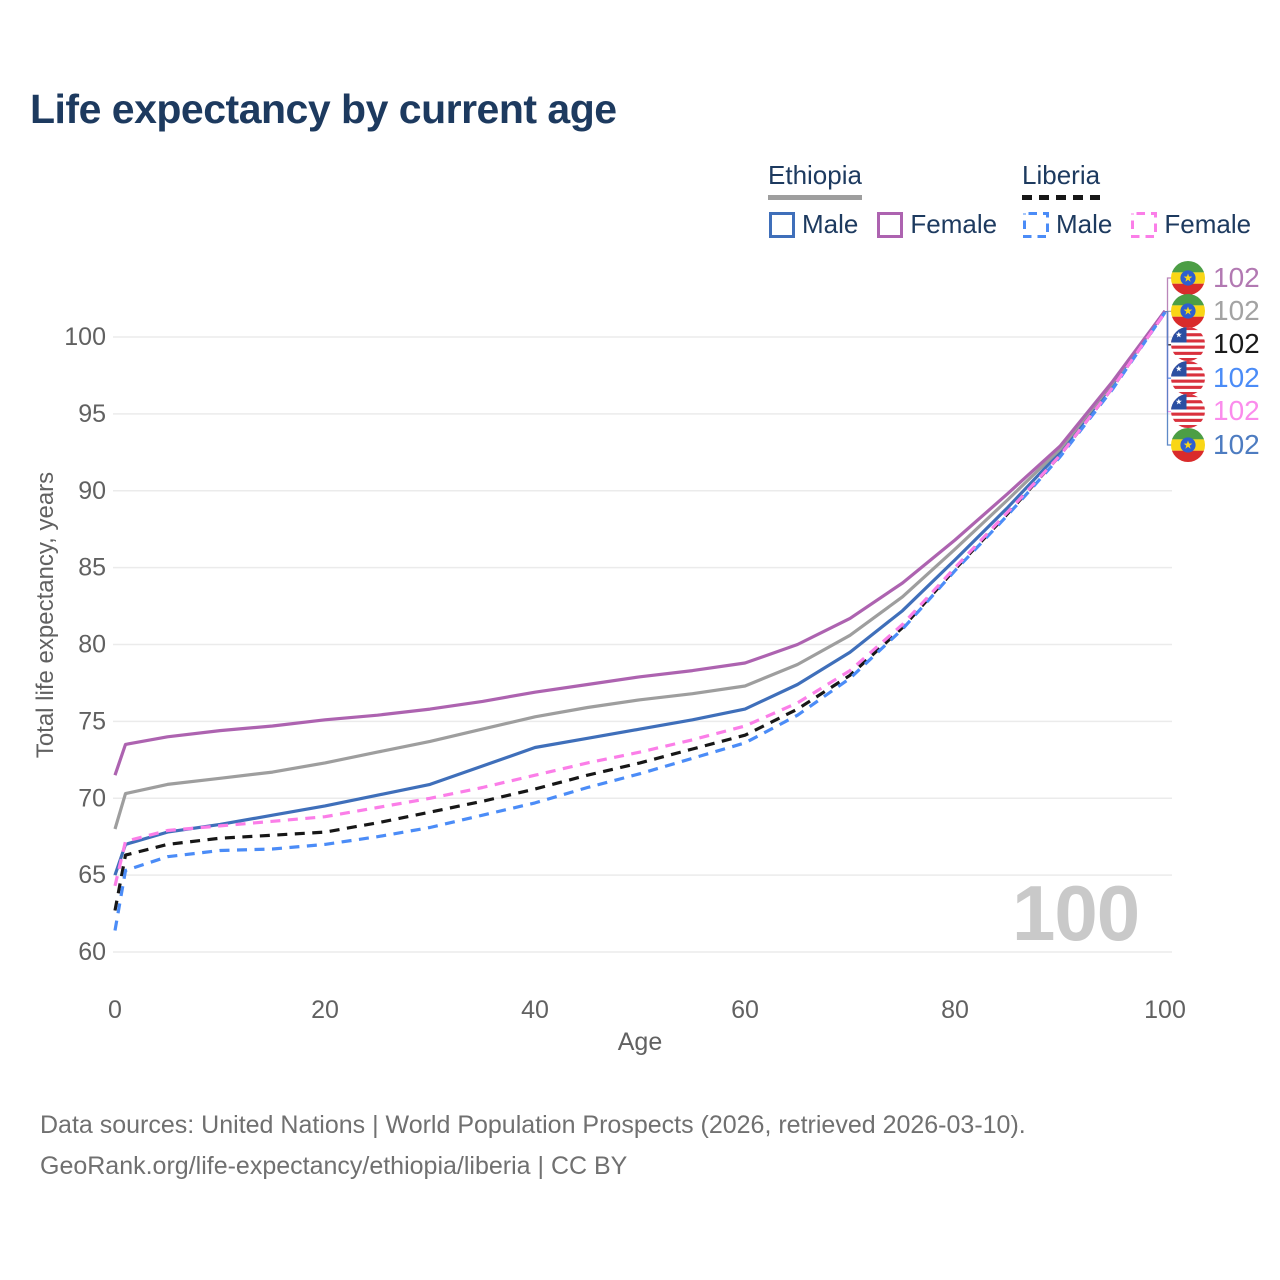 This screenshot has height=1280, width=1280. I want to click on y-tick-90: 90, so click(92, 491).